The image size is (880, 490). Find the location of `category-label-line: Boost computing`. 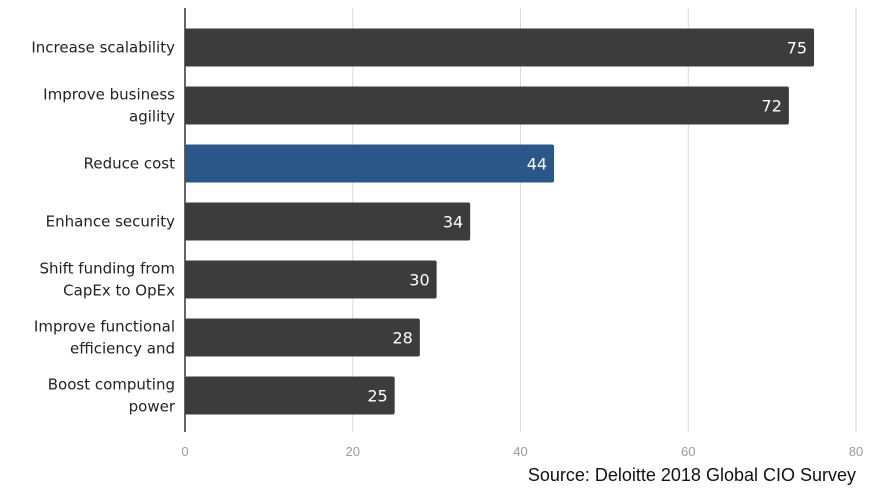

category-label-line: Boost computing is located at coordinates (111, 385).